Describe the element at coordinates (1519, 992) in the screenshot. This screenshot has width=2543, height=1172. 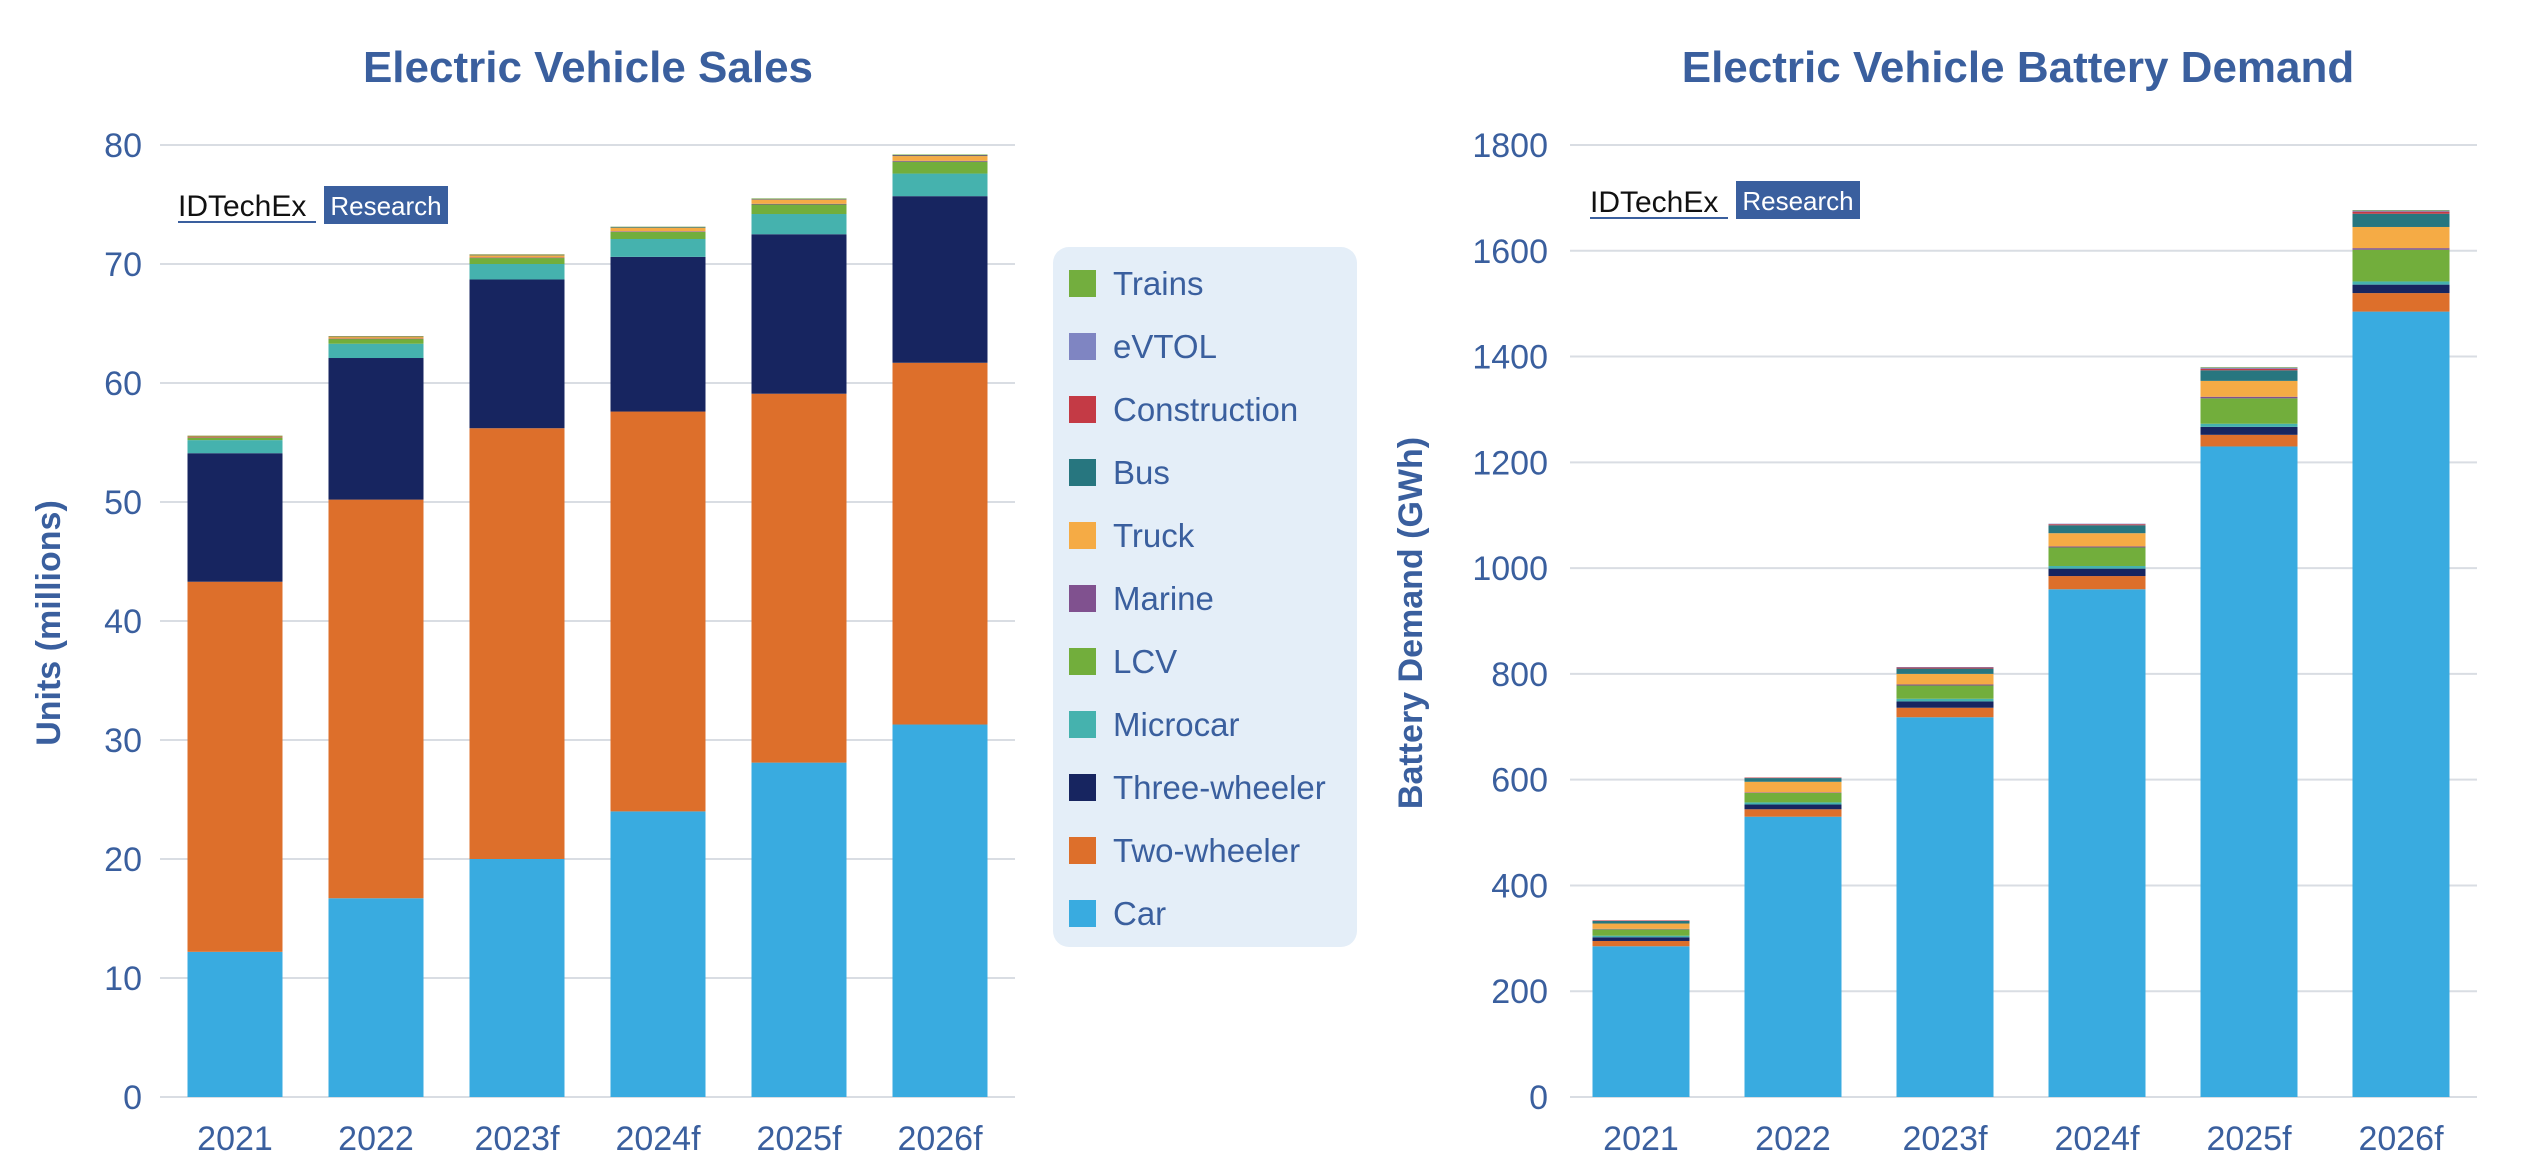
I see `battery-y-tick-label: 200` at that location.